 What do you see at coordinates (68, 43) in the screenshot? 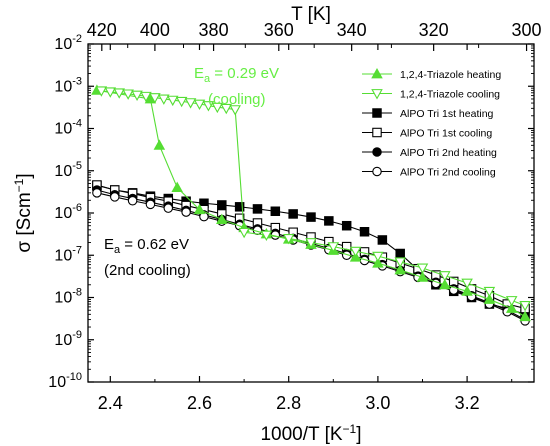
I see `y-tick-label: 10⁻²` at bounding box center [68, 43].